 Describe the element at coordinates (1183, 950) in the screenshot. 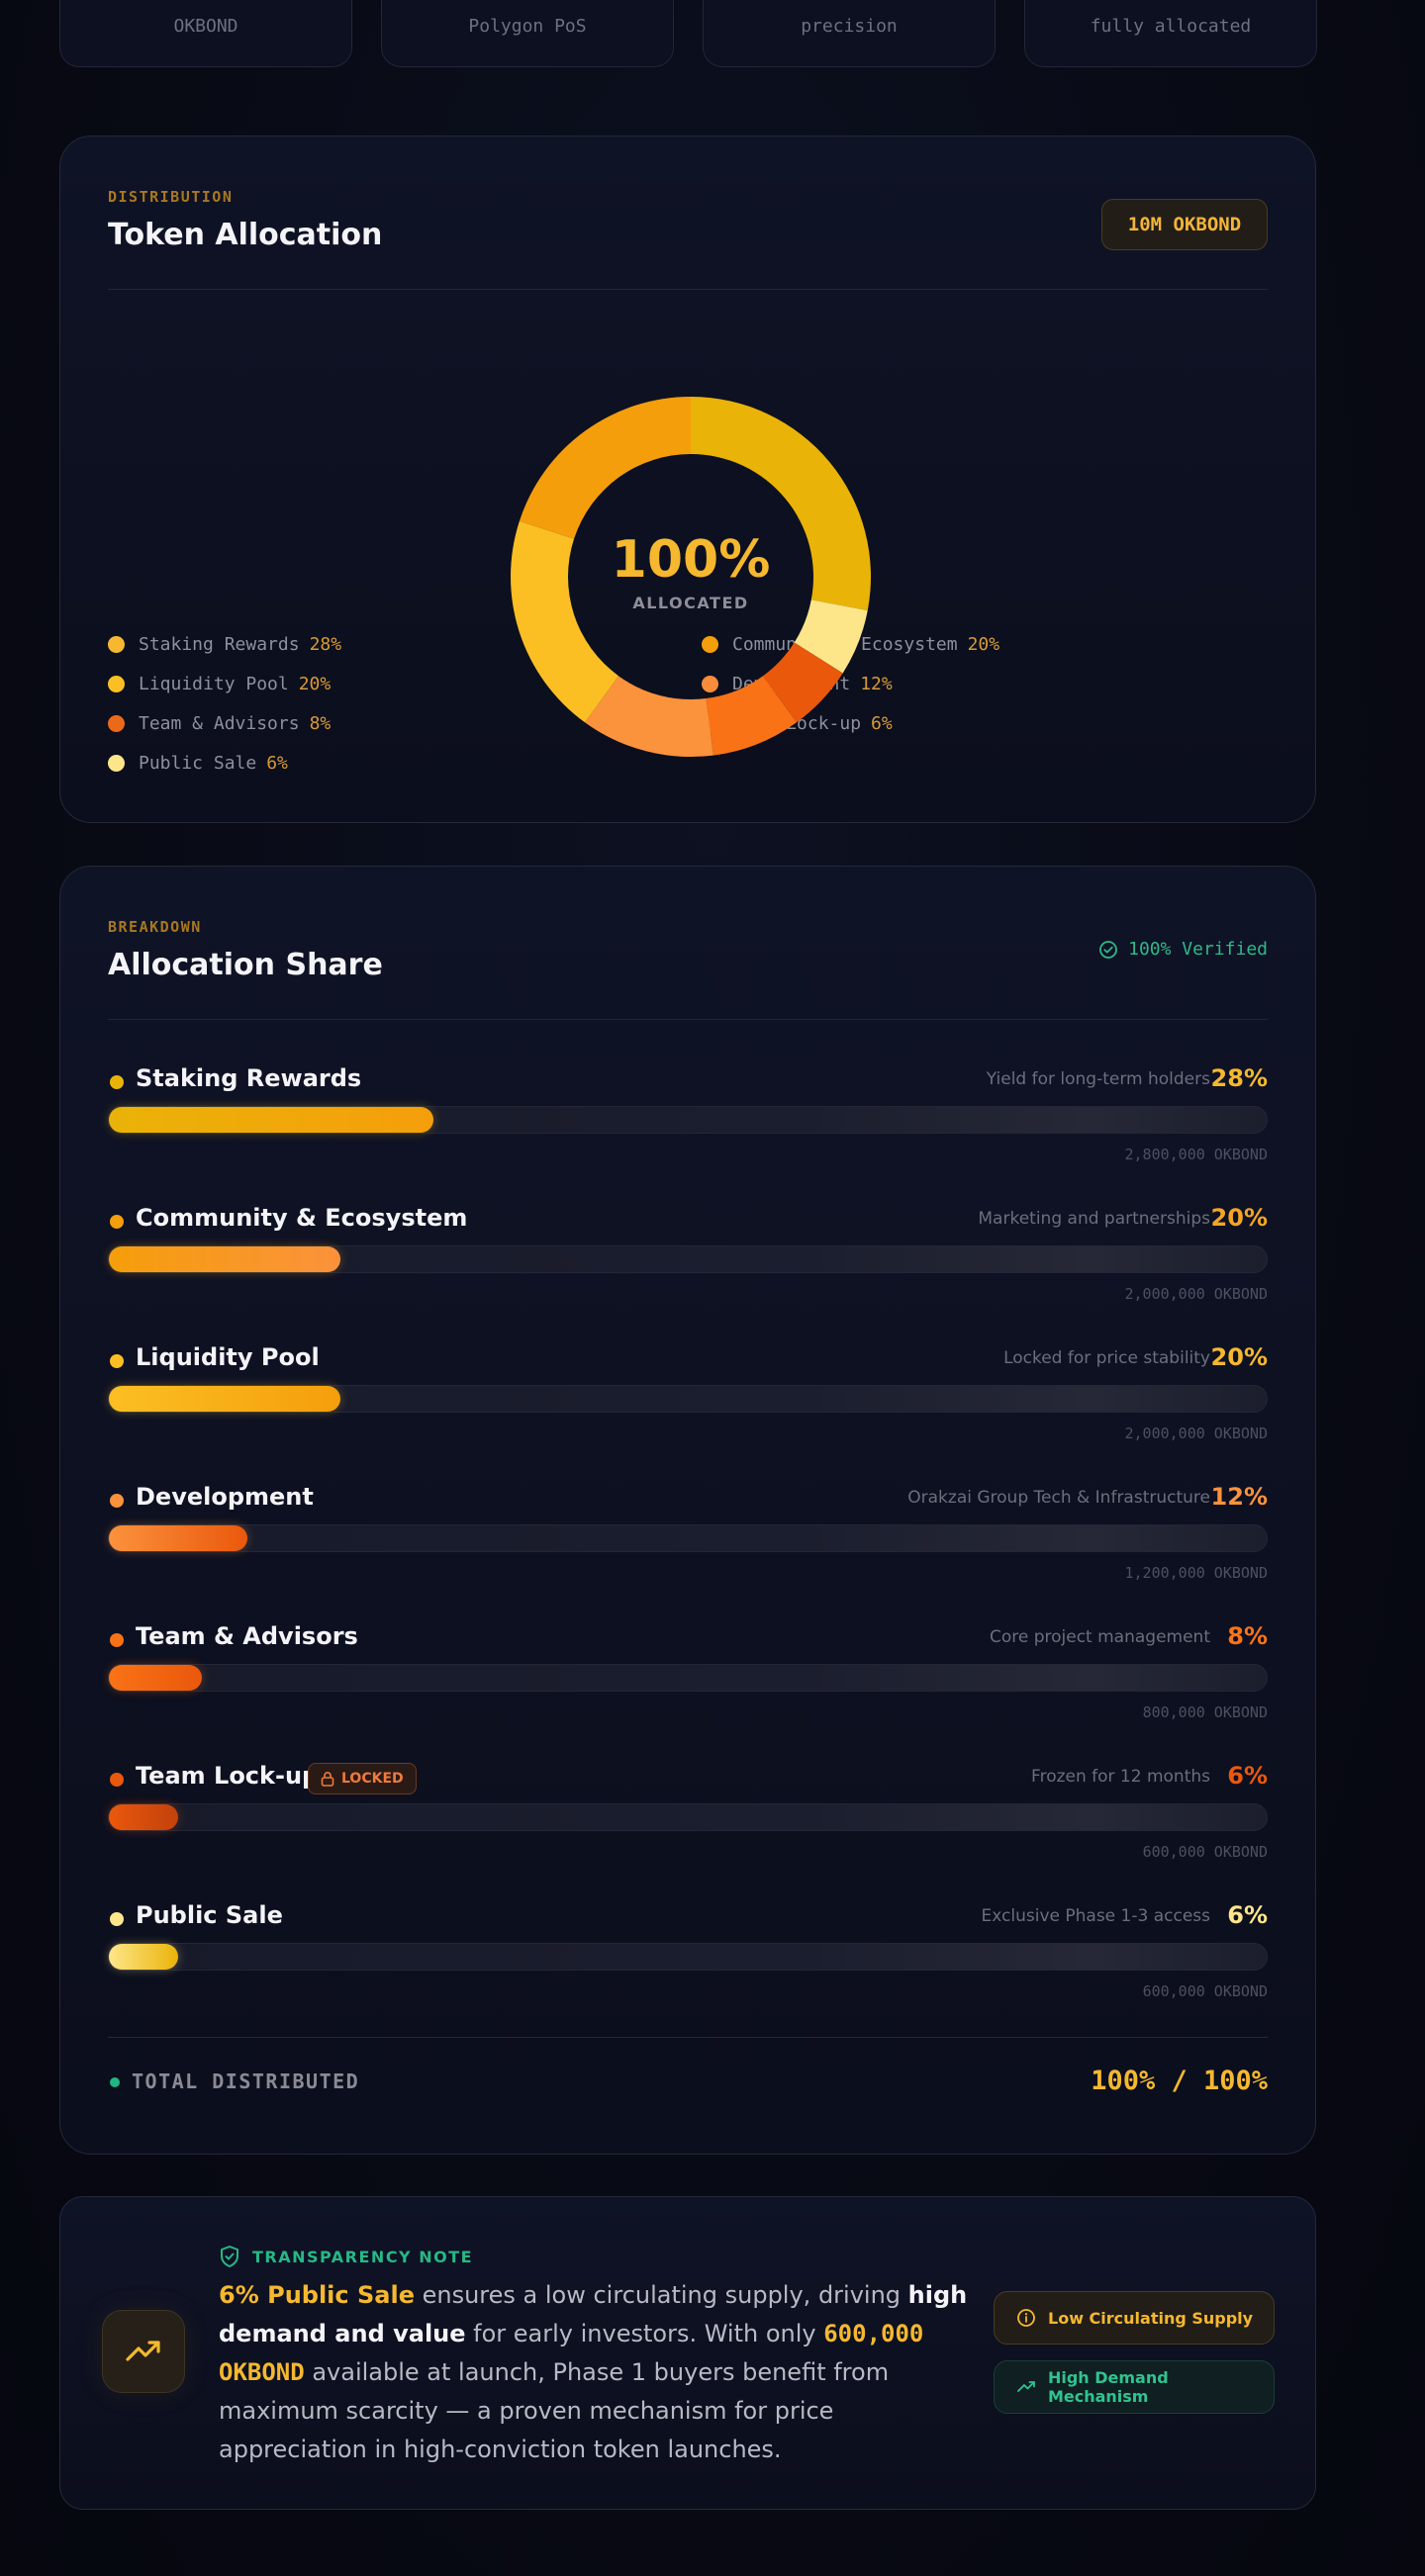

I see `verified-status: 100% Verified` at that location.